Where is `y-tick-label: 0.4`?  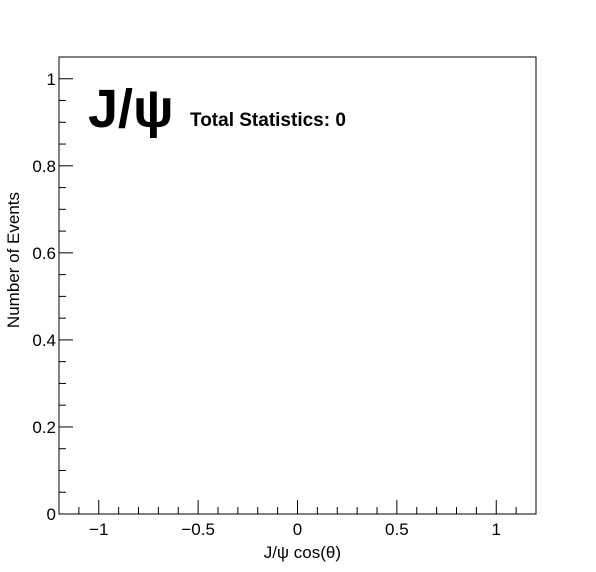
y-tick-label: 0.4 is located at coordinates (44, 340).